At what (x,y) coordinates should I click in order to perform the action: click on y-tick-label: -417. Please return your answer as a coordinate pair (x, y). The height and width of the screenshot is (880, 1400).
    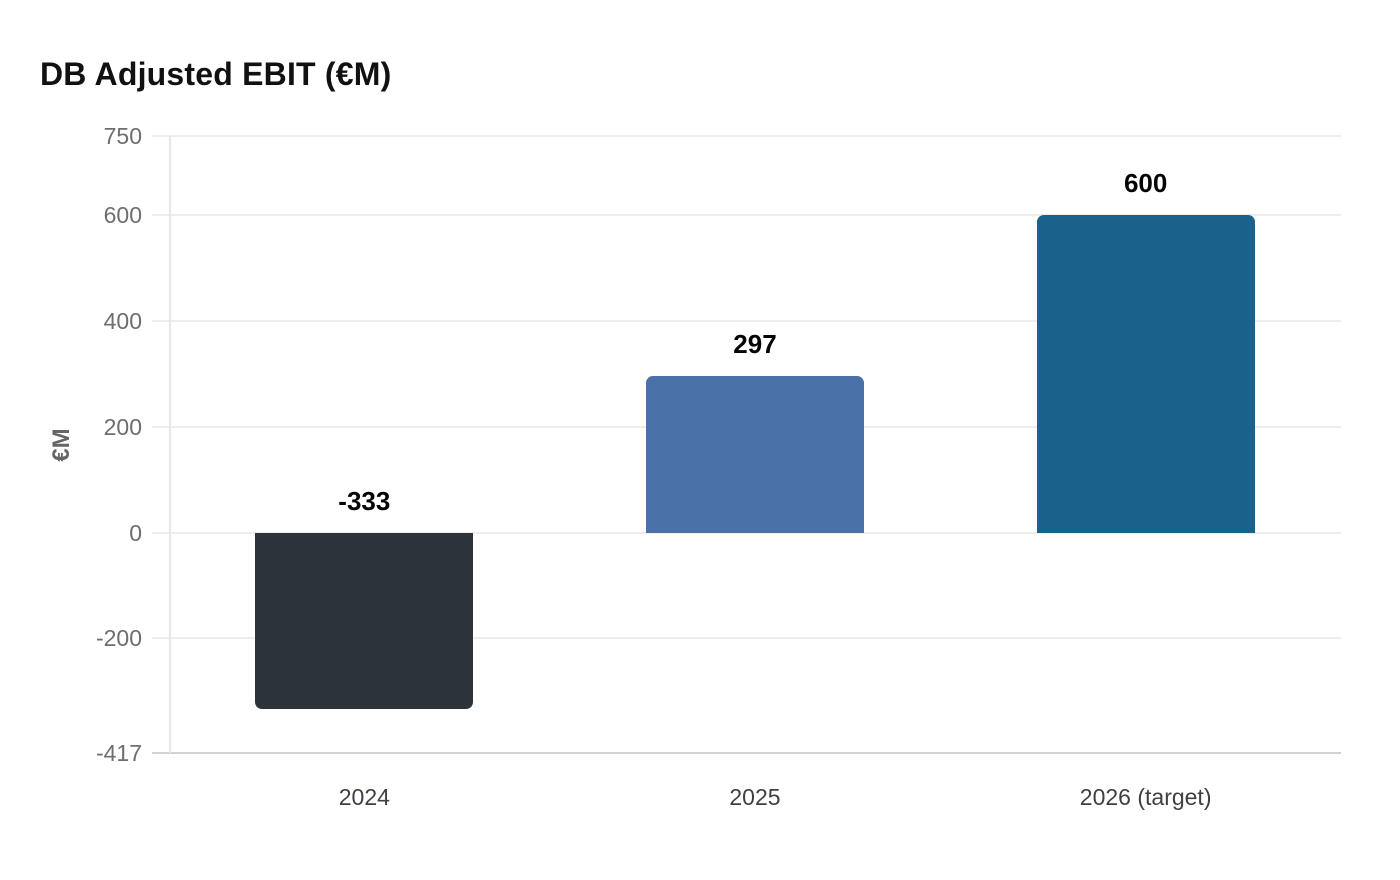
    Looking at the image, I should click on (118, 753).